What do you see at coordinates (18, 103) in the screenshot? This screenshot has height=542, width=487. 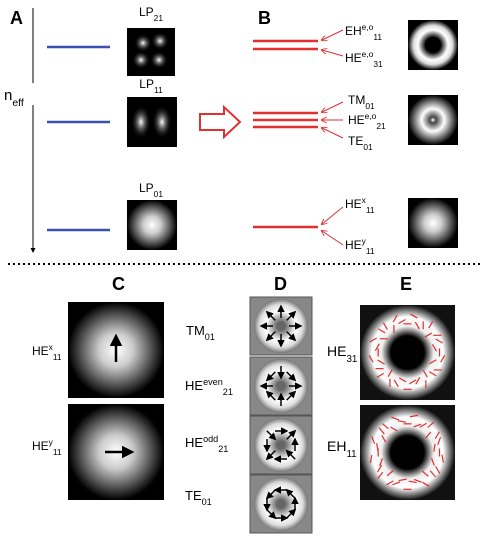 I see `label-sub: eff` at bounding box center [18, 103].